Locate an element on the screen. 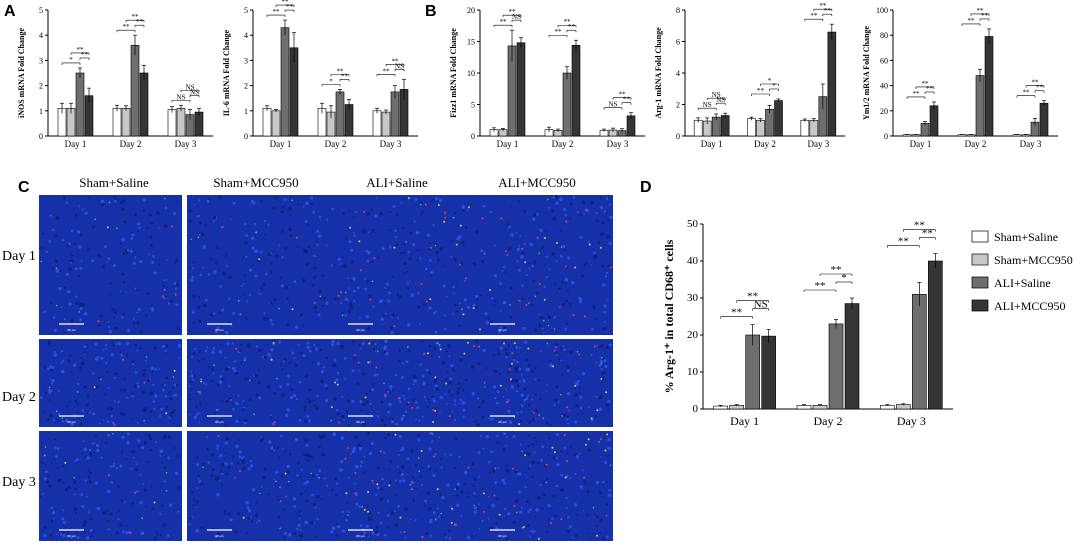 The image size is (1084, 547). panel-letter-a: A is located at coordinates (10, 11).